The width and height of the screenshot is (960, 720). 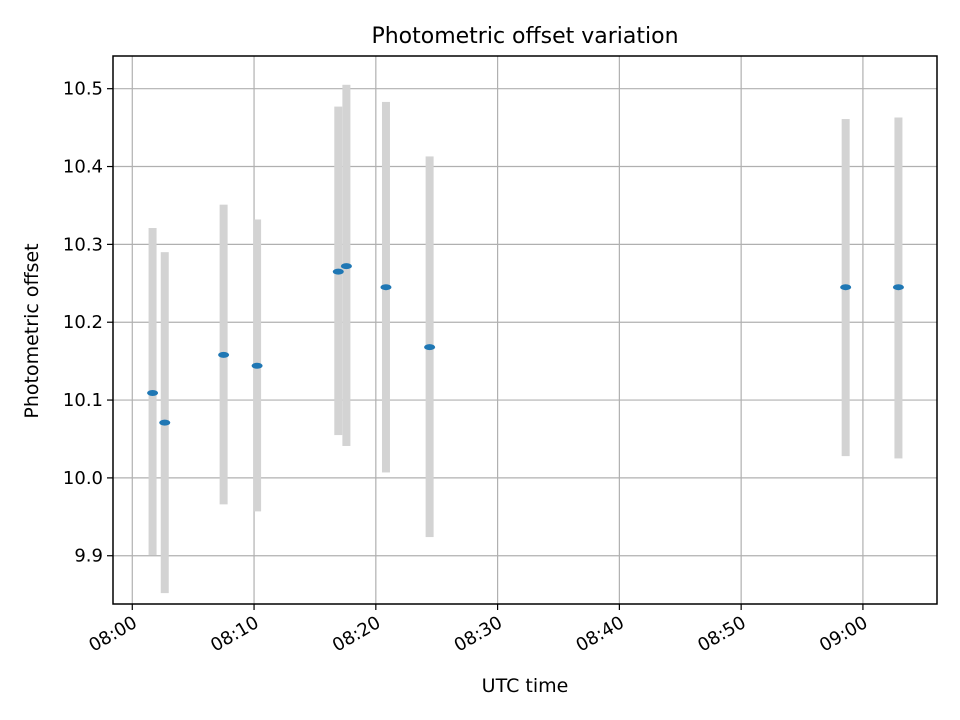 I want to click on y-tick-label: 10.4, so click(x=83, y=167).